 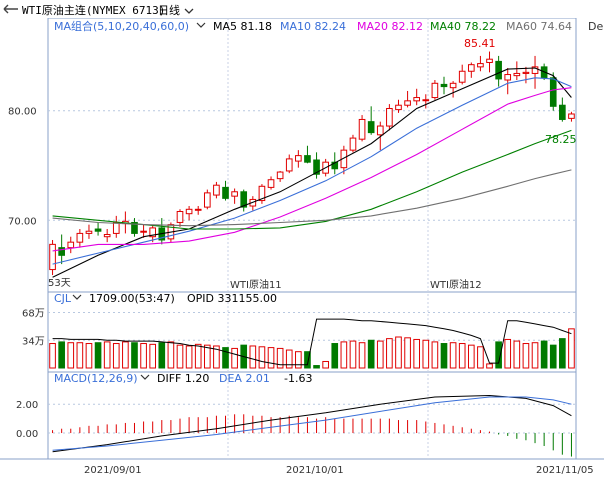 What do you see at coordinates (113, 470) in the screenshot?
I see `date-axis-label: 2021/09/01` at bounding box center [113, 470].